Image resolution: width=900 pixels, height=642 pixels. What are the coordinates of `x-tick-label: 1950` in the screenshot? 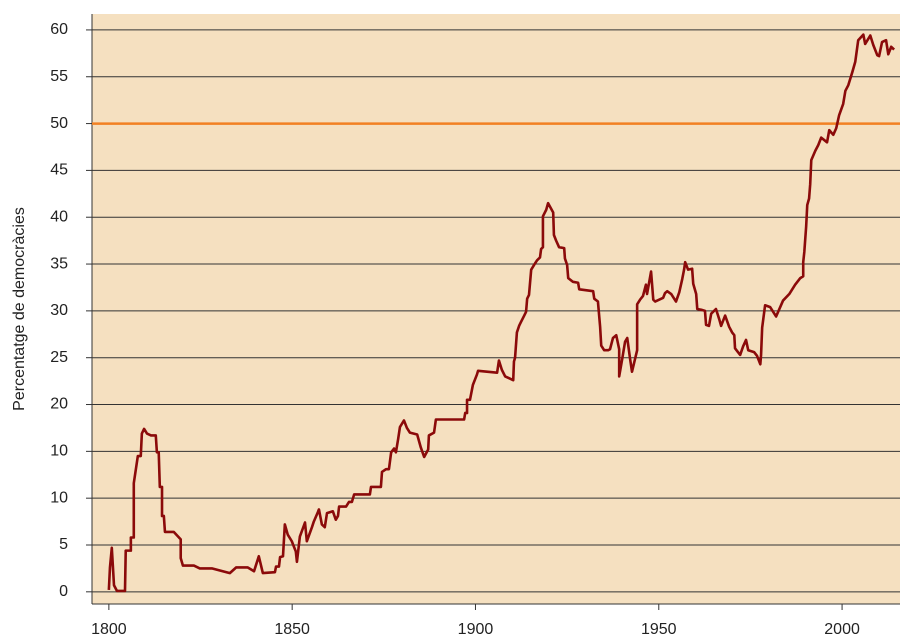 It's located at (659, 629).